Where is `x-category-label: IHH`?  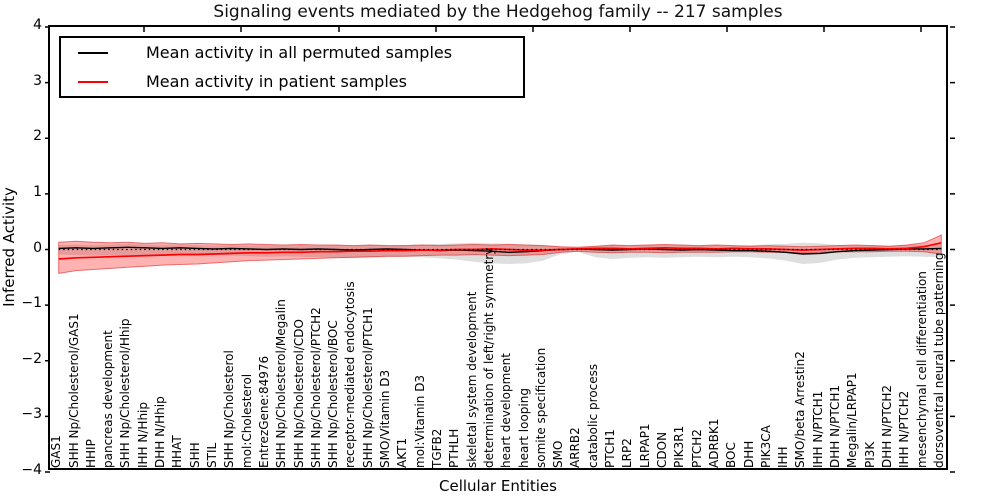 x-category-label: IHH is located at coordinates (783, 457).